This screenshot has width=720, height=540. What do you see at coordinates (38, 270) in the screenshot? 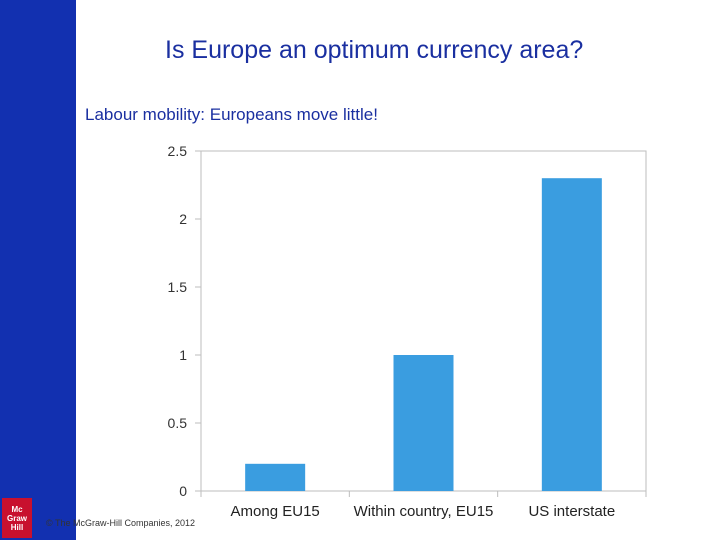
I see `sidebar-band` at bounding box center [38, 270].